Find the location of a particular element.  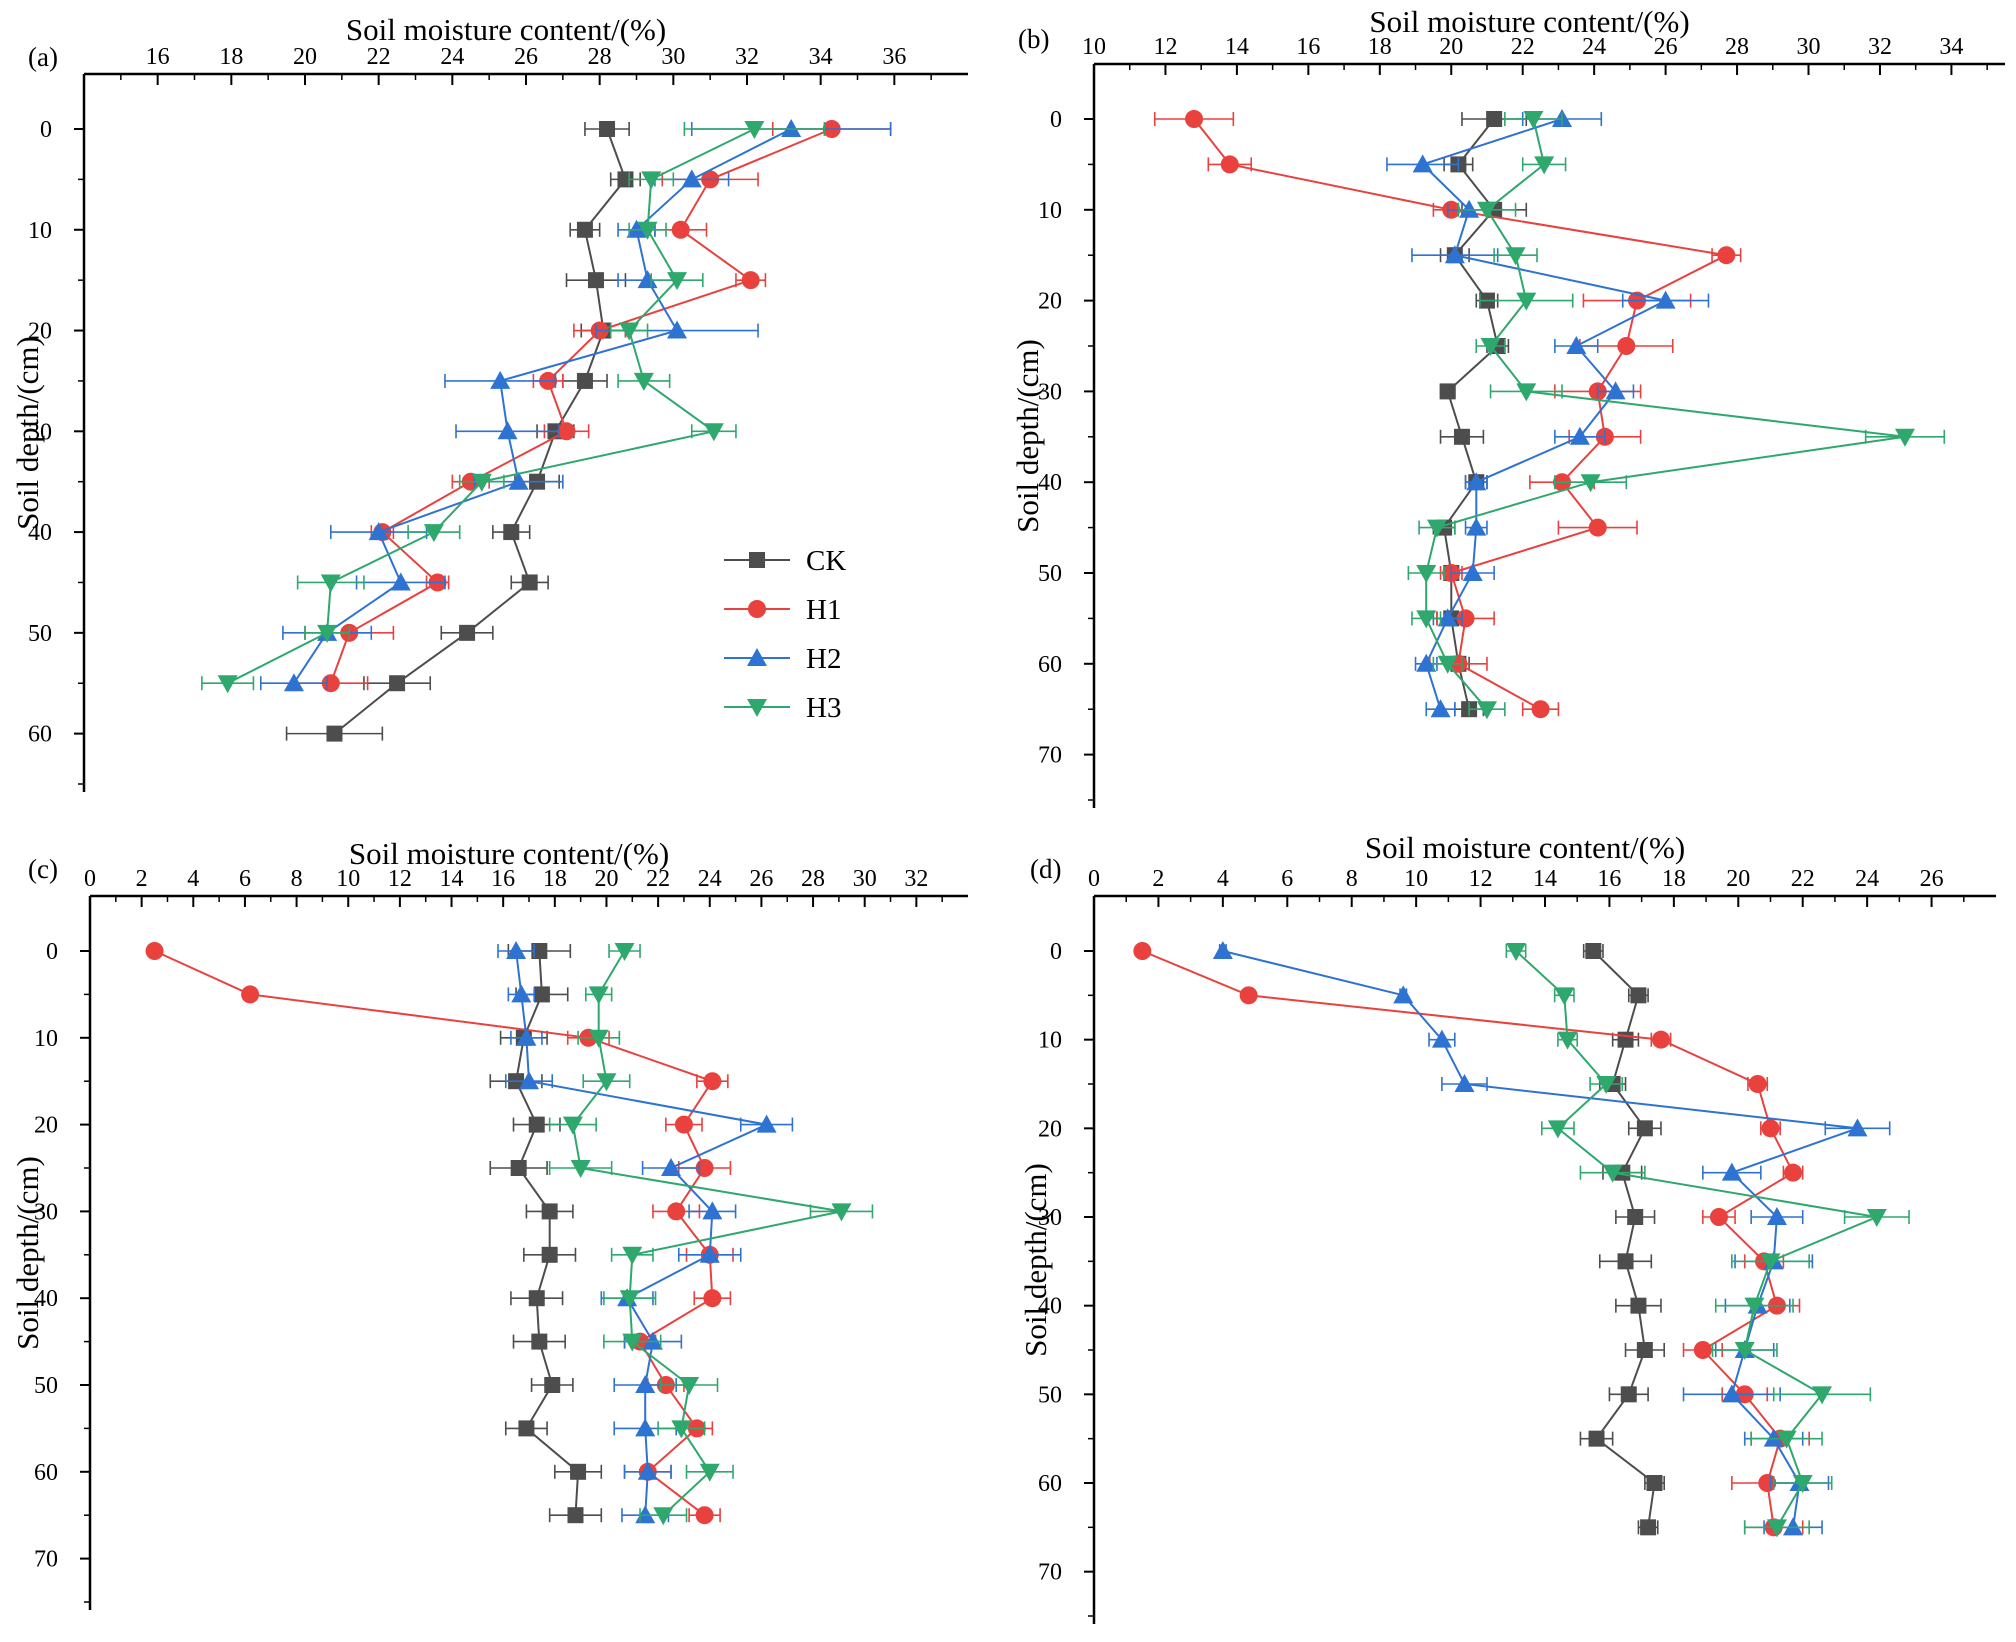

panel-label: (b) is located at coordinates (1033, 39).